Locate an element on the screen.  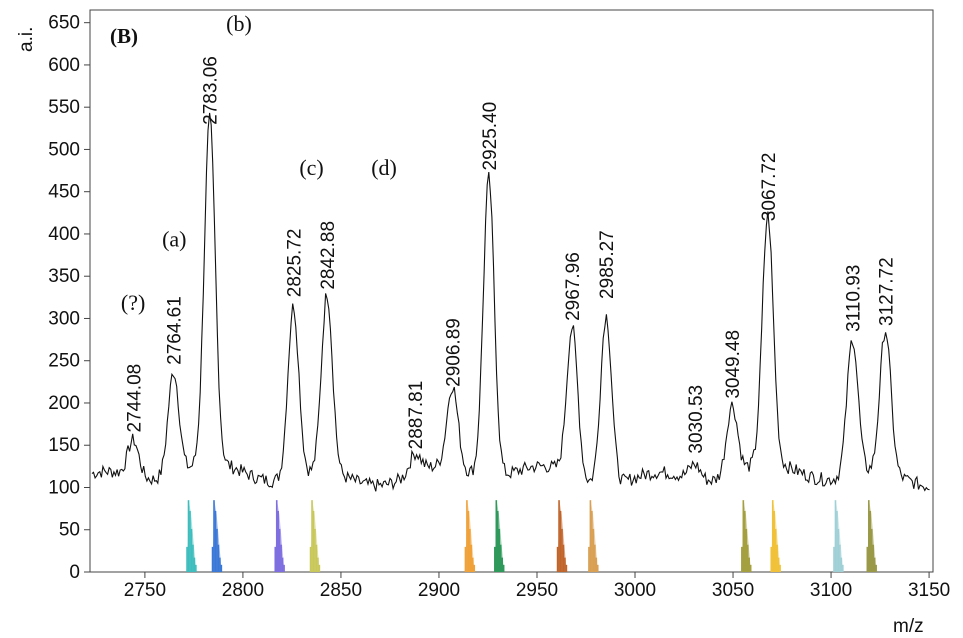
x-tick-label: 2750 is located at coordinates (145, 590).